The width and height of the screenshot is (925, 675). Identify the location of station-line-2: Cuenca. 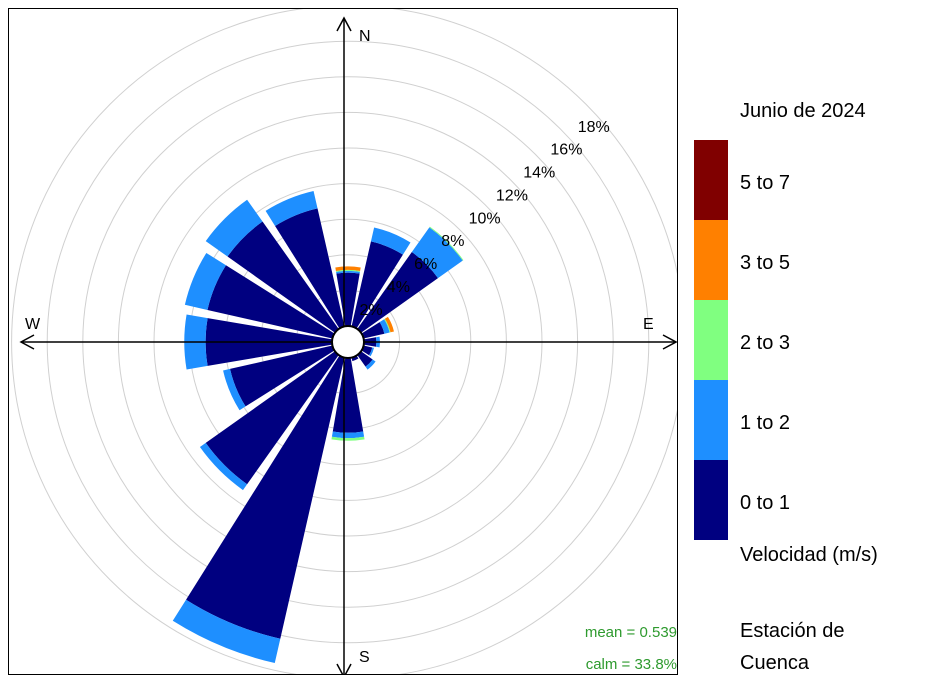
(774, 663).